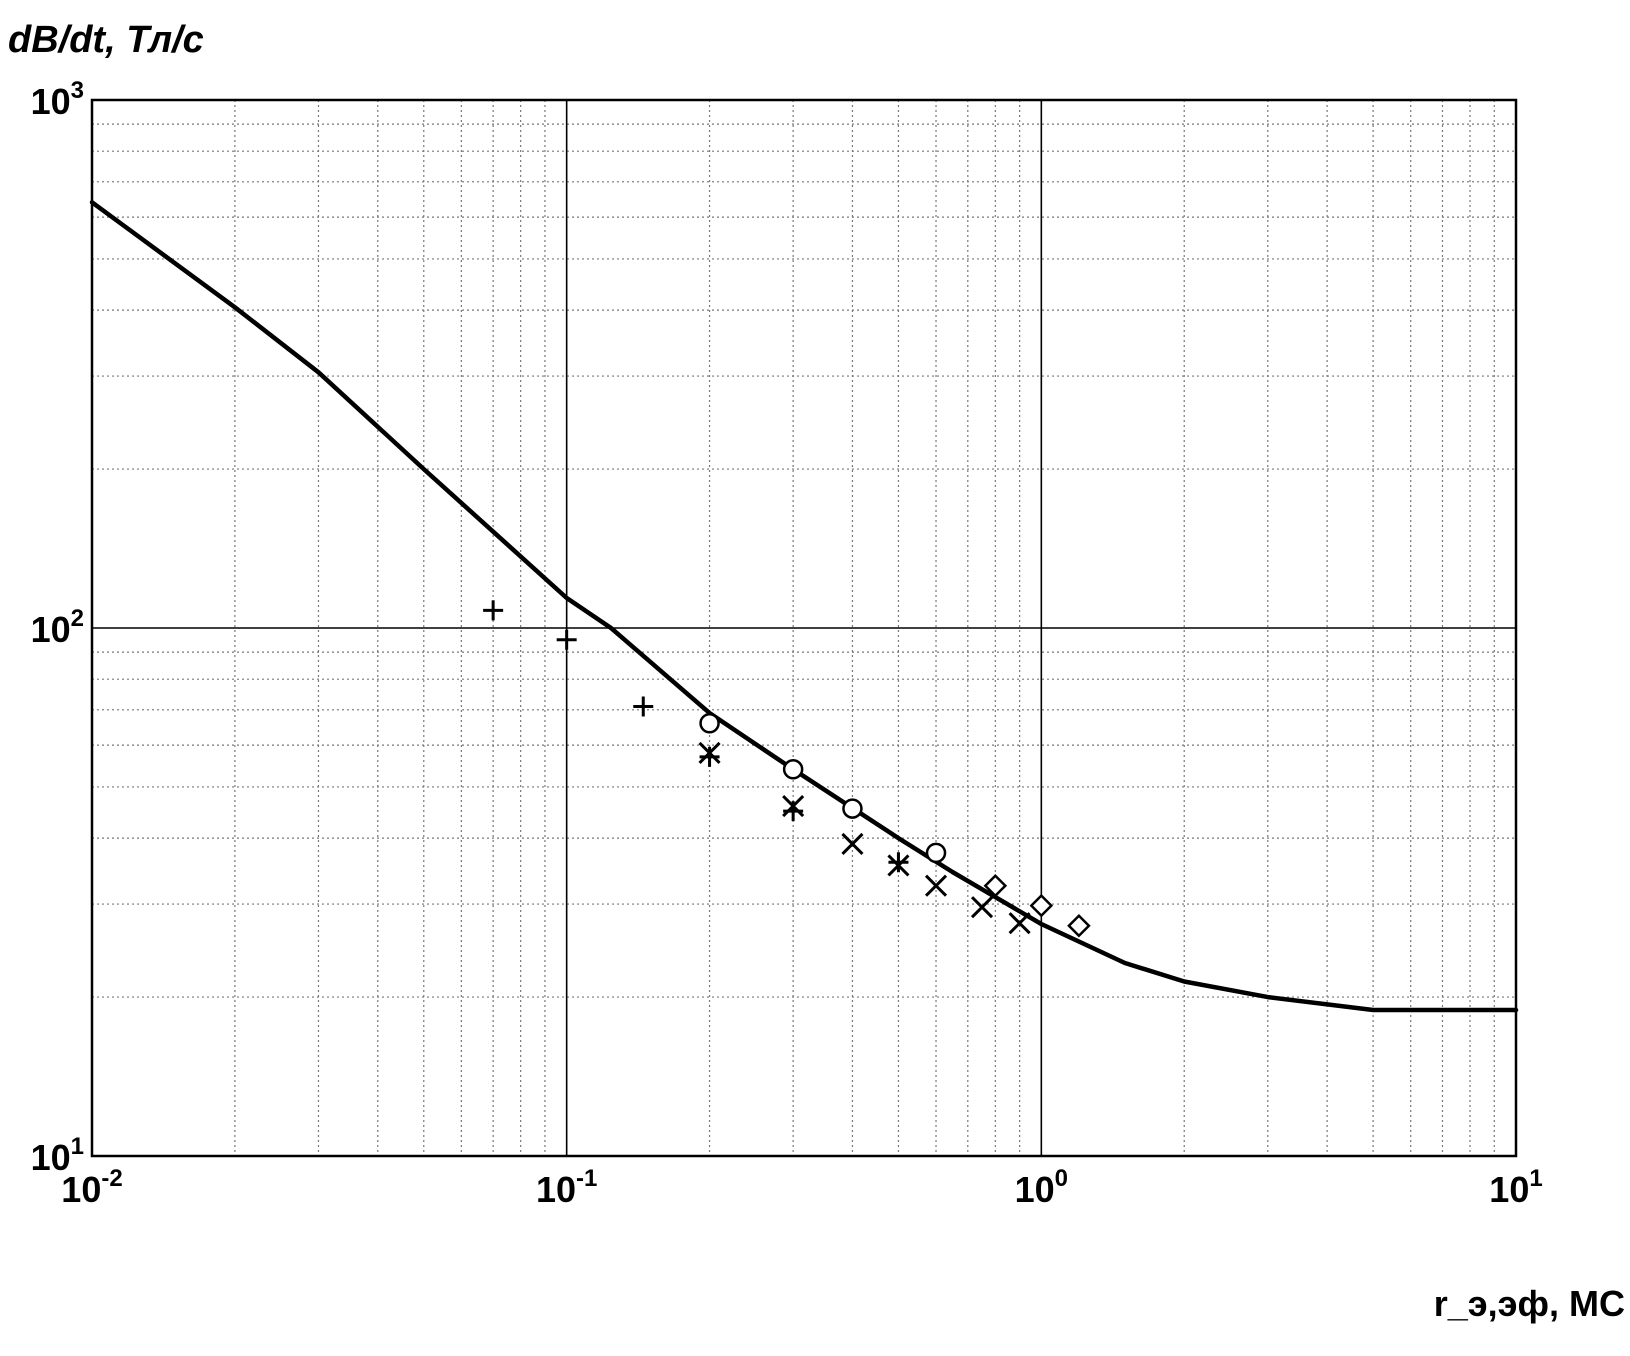 Image resolution: width=1630 pixels, height=1356 pixels. I want to click on y-axis-label: dB/dt, Тл/с, so click(106, 40).